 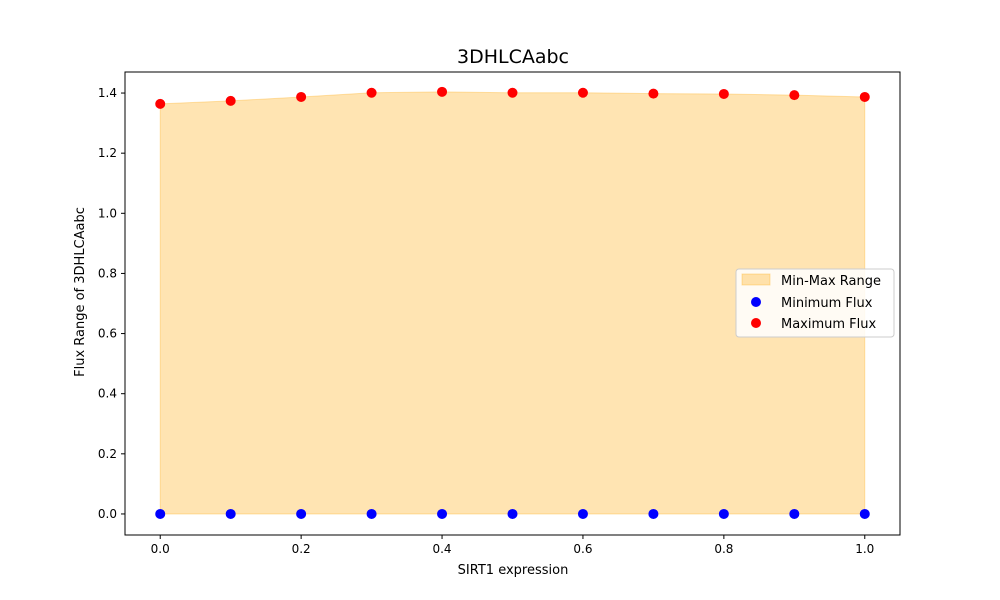 I want to click on chart-title: 3DHLCAabc, so click(x=513, y=57).